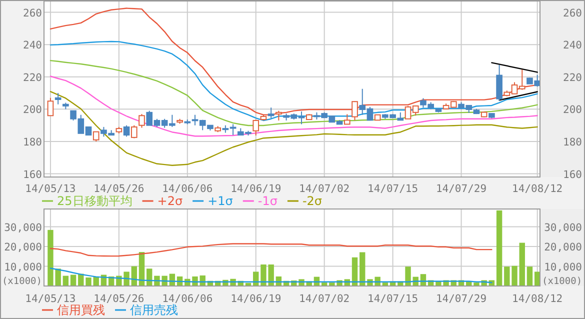 The width and height of the screenshot is (585, 319). Describe the element at coordinates (572, 110) in the screenshot. I see `y2-tick-label: 200` at that location.